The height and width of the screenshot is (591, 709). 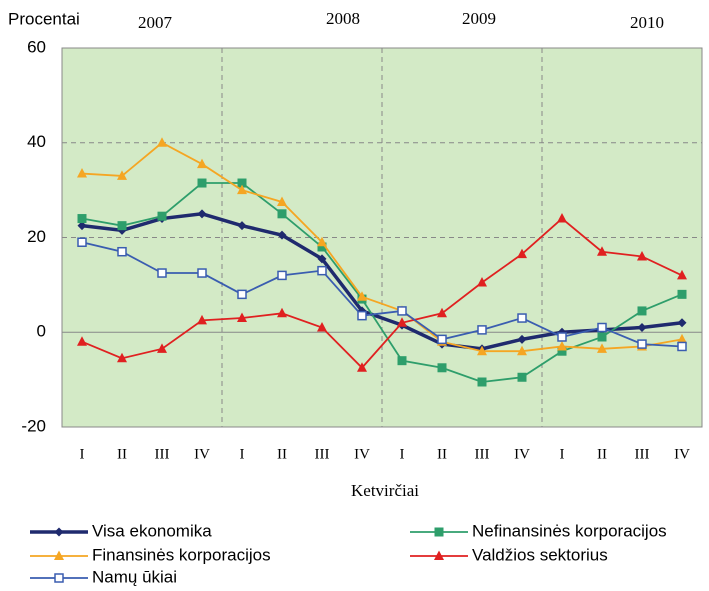 I want to click on year-label: 2010, so click(x=647, y=22).